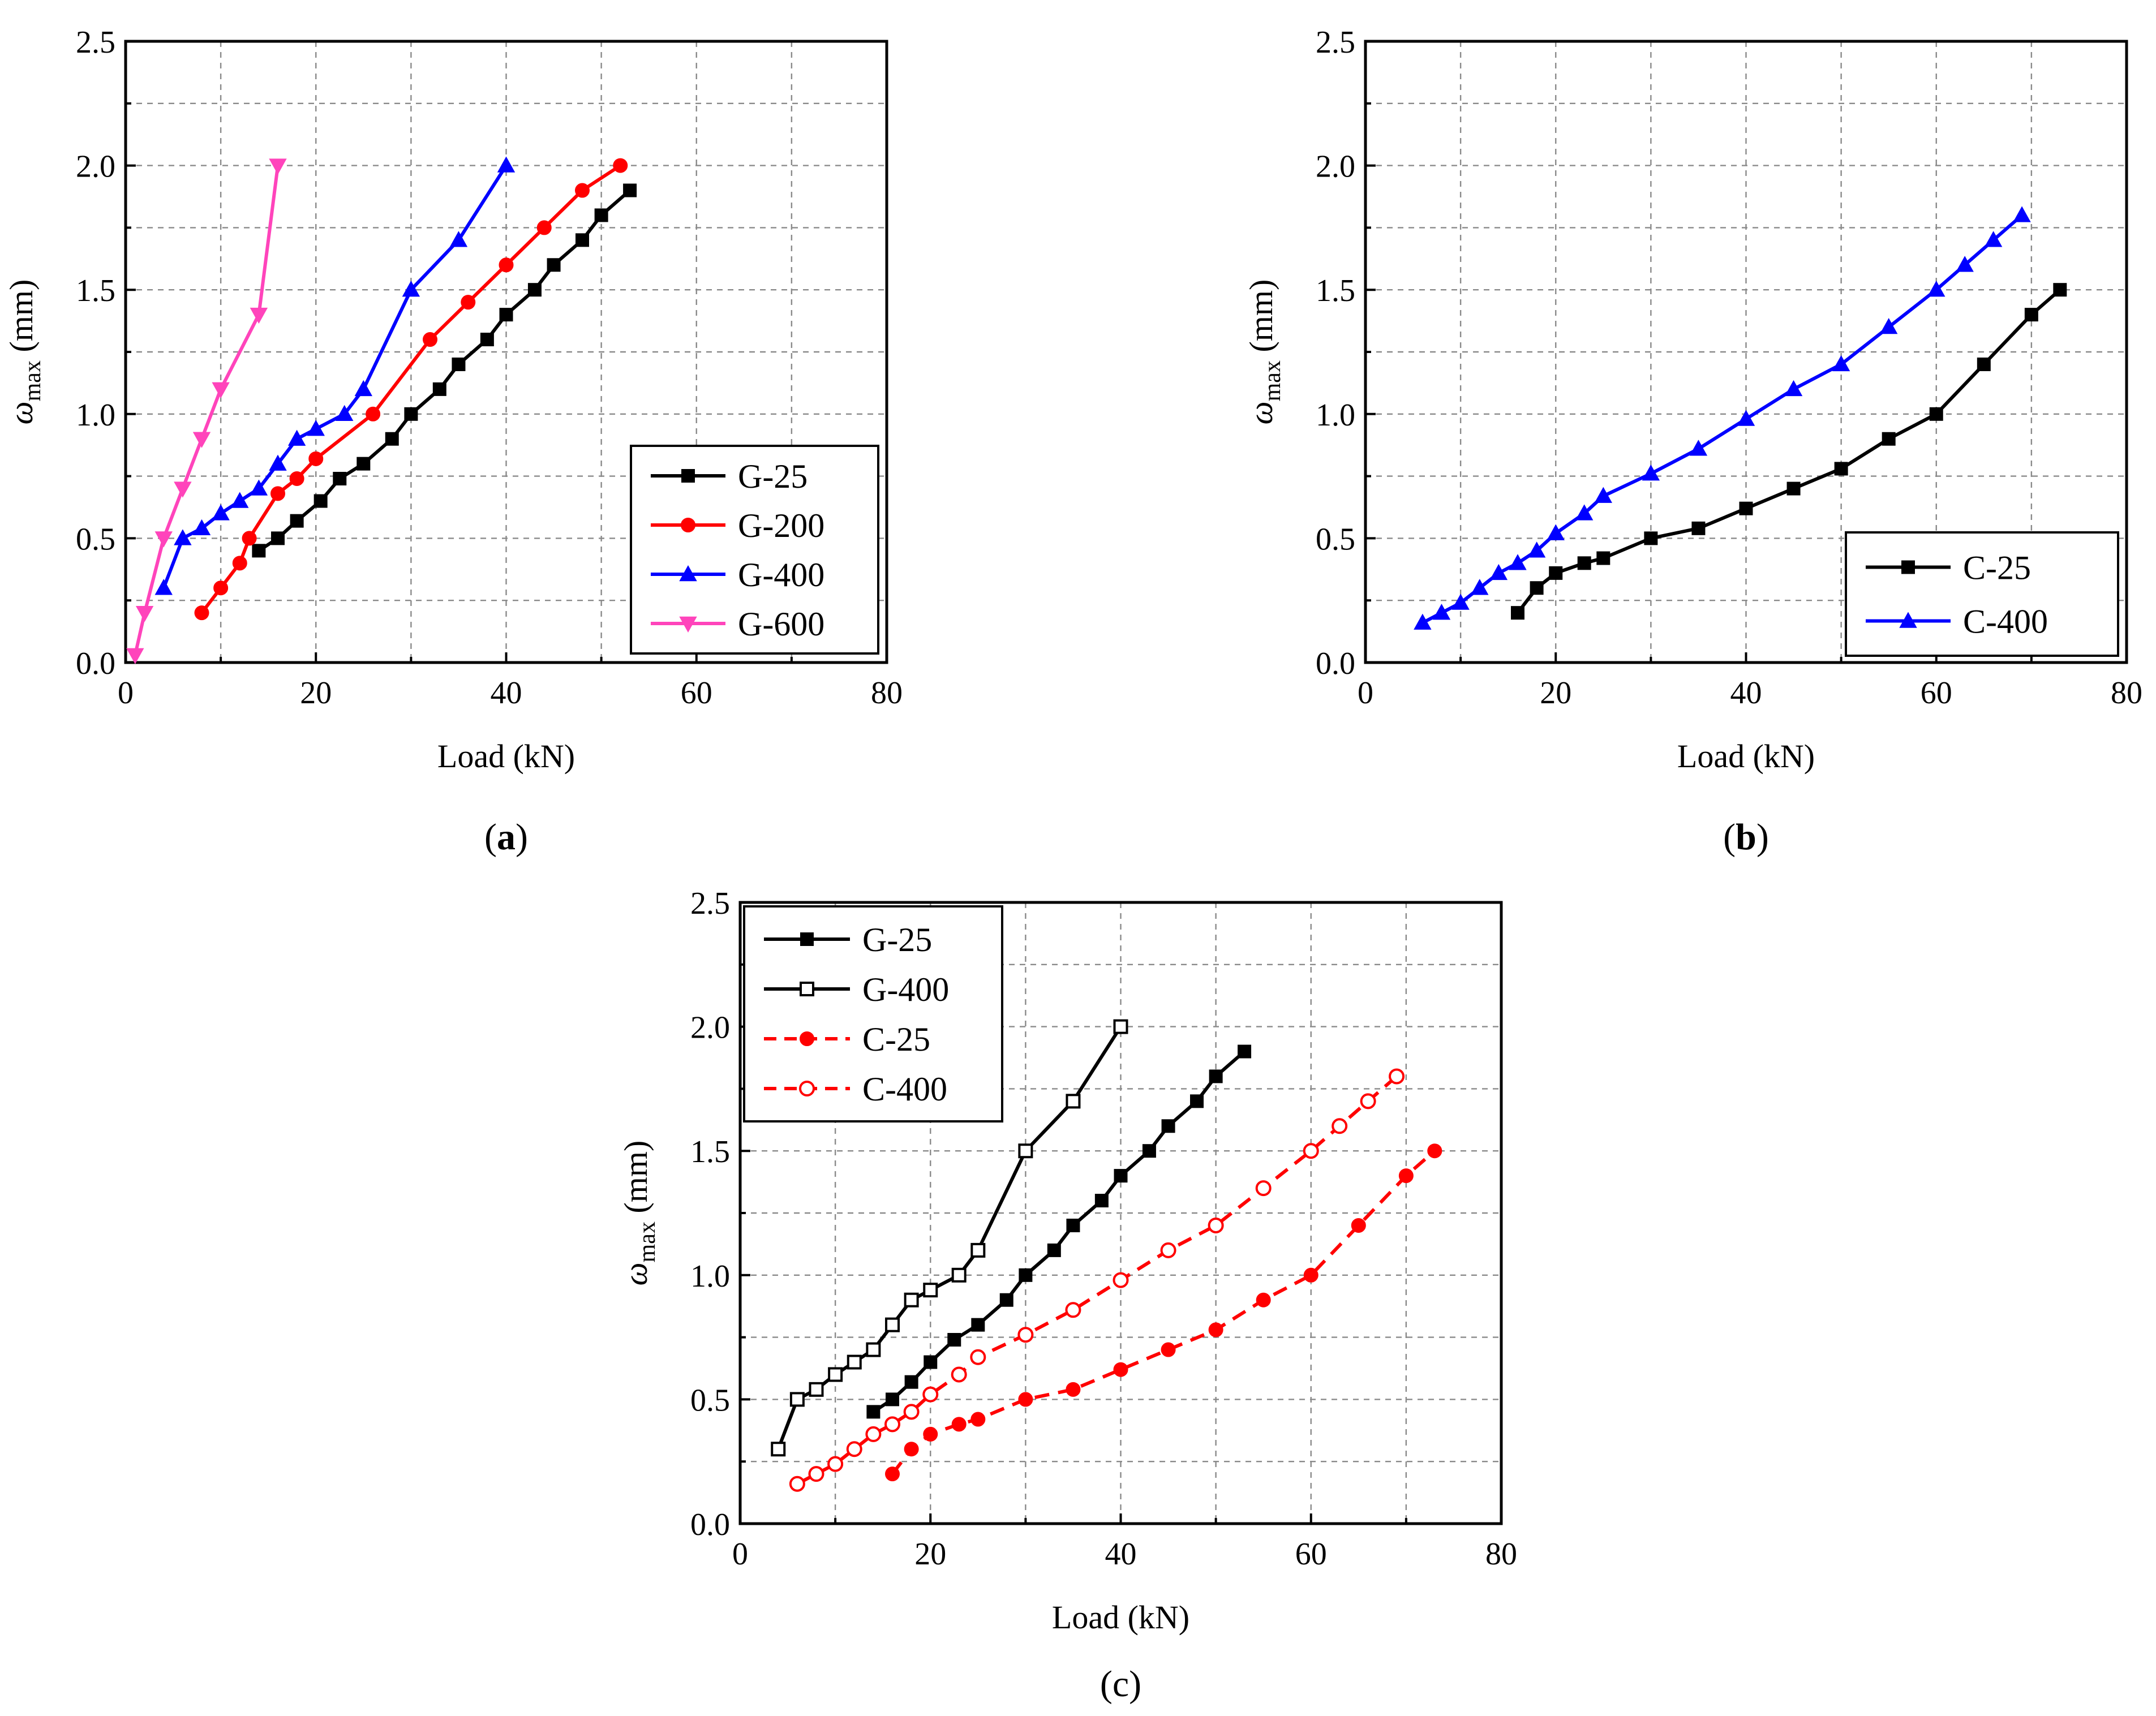 This screenshot has width=2156, height=1716. Describe the element at coordinates (522, 837) in the screenshot. I see `panel-label-close: )` at that location.